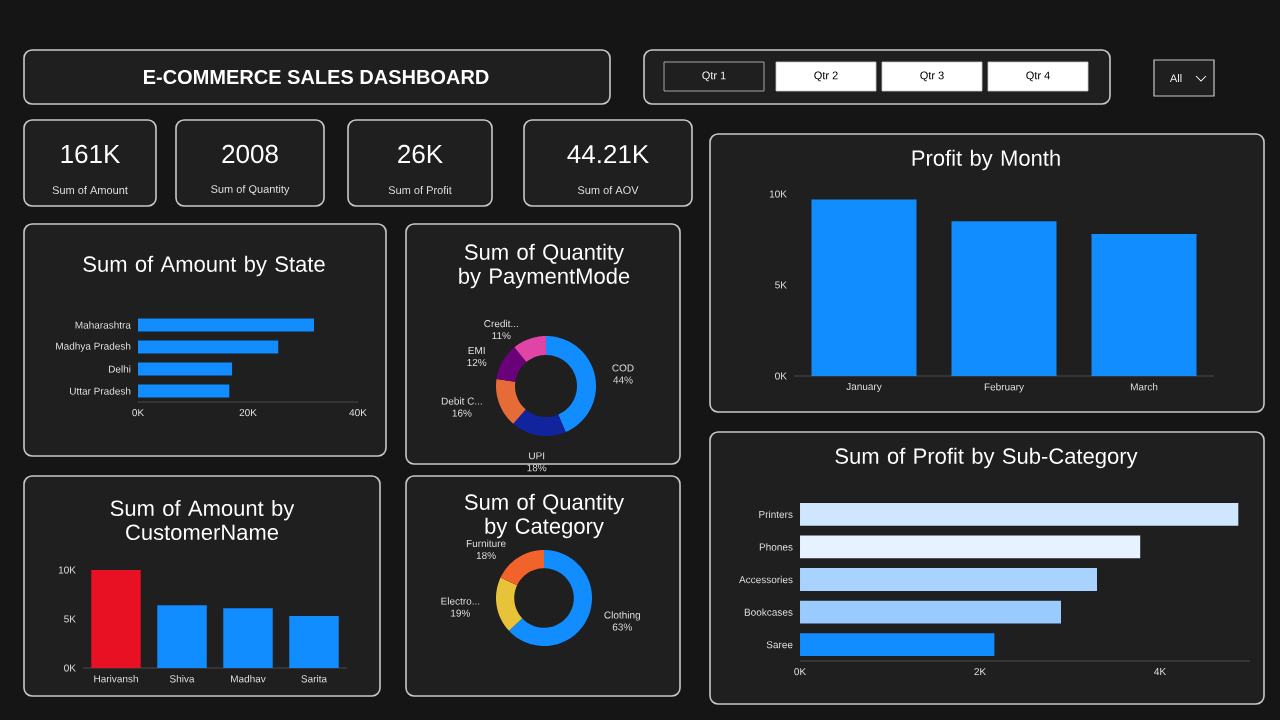 The width and height of the screenshot is (1280, 720). What do you see at coordinates (544, 266) in the screenshot?
I see `chart-title: Sum of Quantity by PaymentMode` at bounding box center [544, 266].